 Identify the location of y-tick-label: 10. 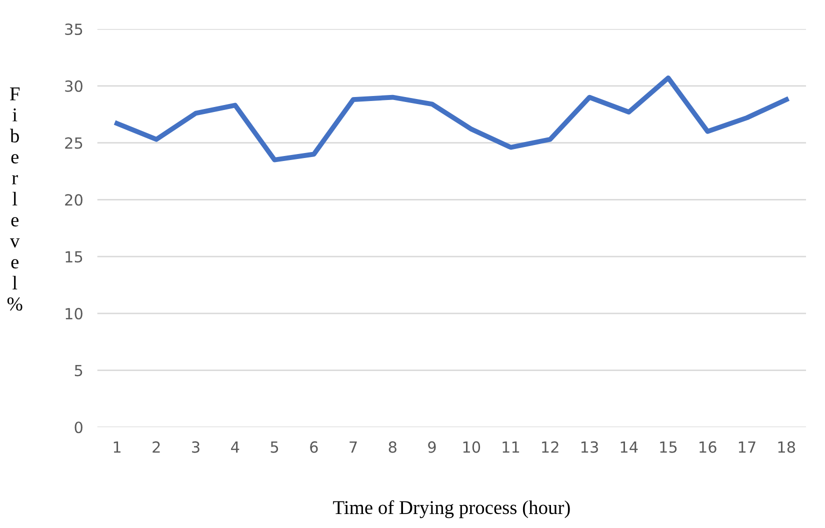
(74, 314).